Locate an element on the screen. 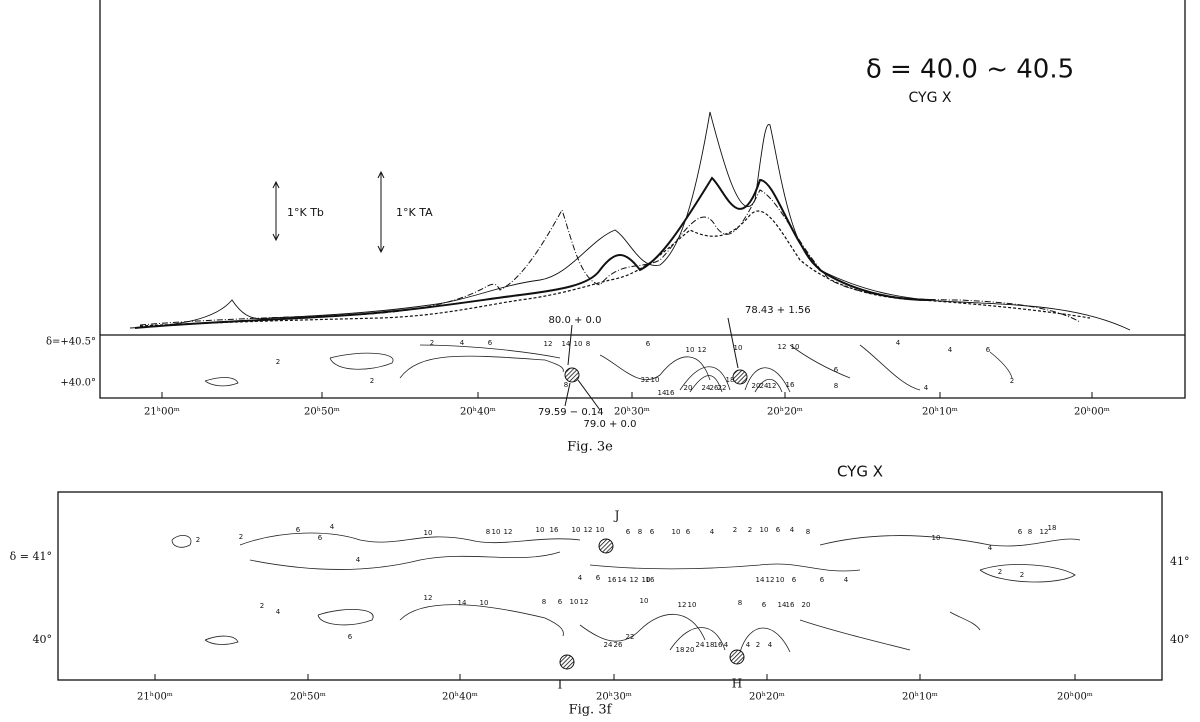  ra-label: 21ʰ00ᵐ is located at coordinates (155, 697).